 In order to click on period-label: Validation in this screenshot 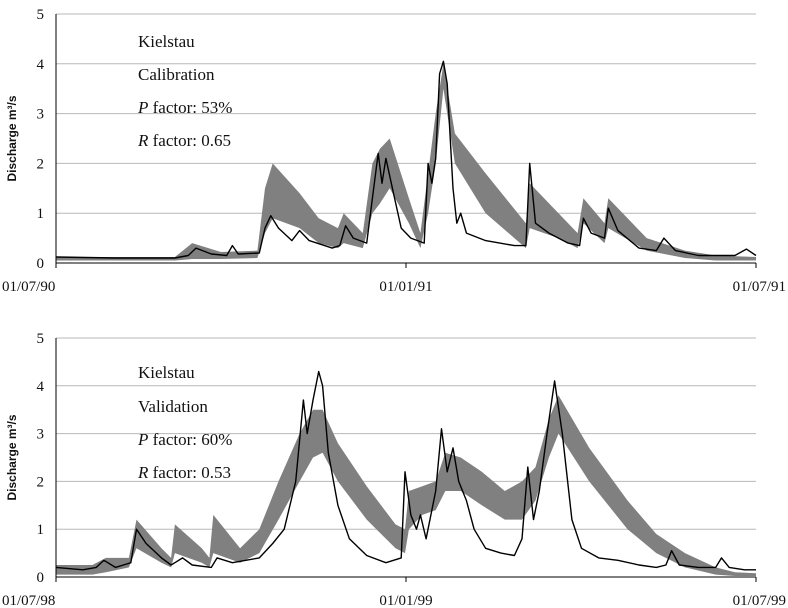, I will do `click(173, 406)`.